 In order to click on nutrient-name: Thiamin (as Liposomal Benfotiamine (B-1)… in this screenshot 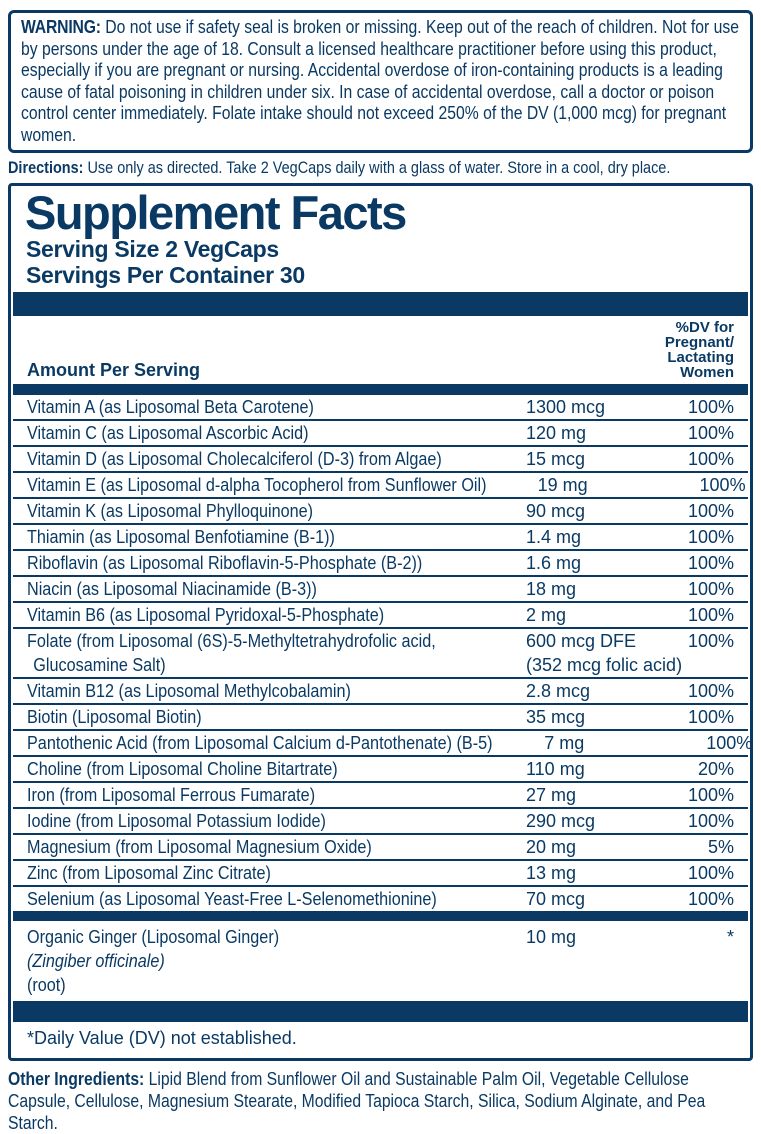, I will do `click(276, 537)`.